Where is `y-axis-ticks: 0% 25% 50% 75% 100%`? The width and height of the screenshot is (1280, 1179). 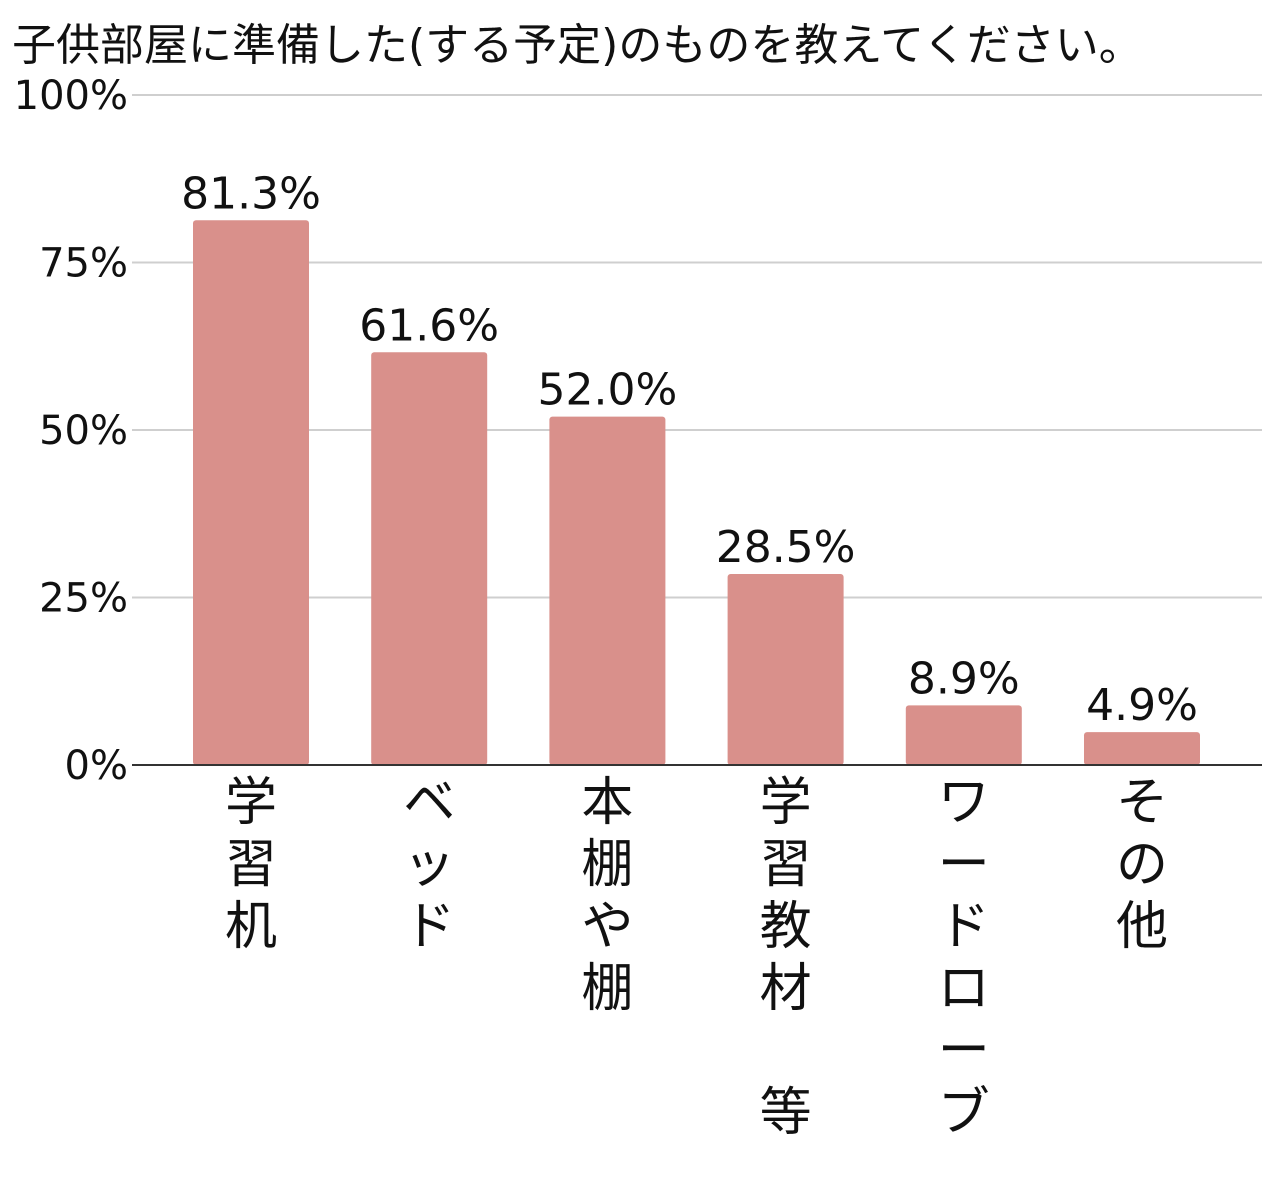
y-axis-ticks: 0% 25% 50% 75% 100% is located at coordinates (71, 431).